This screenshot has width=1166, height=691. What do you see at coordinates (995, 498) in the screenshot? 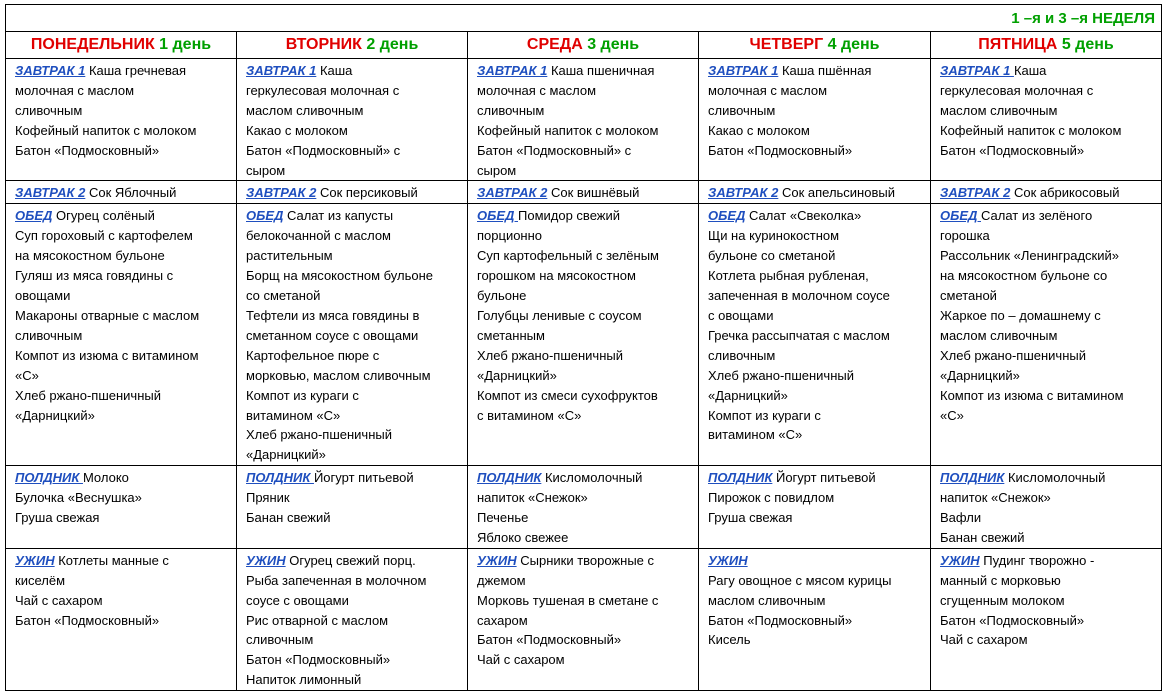
I see `dish-line: напиток «Снежок»` at bounding box center [995, 498].